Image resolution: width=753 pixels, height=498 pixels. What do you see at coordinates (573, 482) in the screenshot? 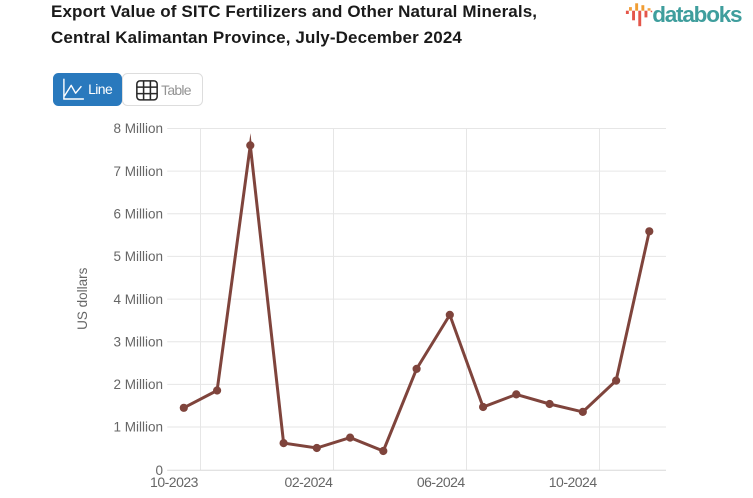
I see `svg-text: 10-2024` at bounding box center [573, 482].